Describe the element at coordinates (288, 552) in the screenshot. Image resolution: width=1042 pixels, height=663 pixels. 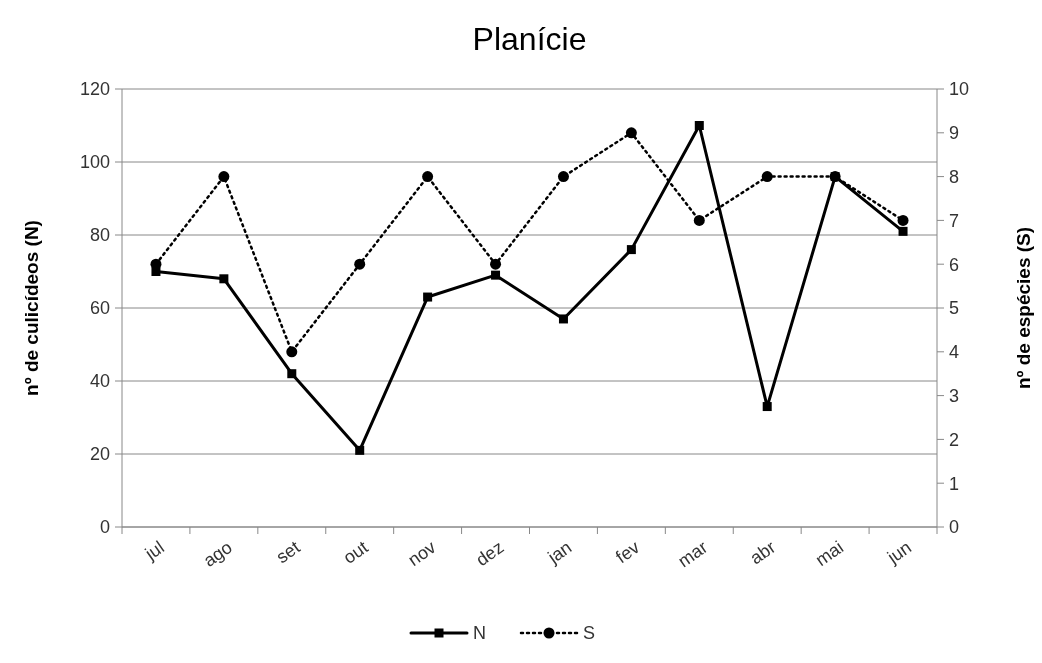
I see `x-tick-label: set` at that location.